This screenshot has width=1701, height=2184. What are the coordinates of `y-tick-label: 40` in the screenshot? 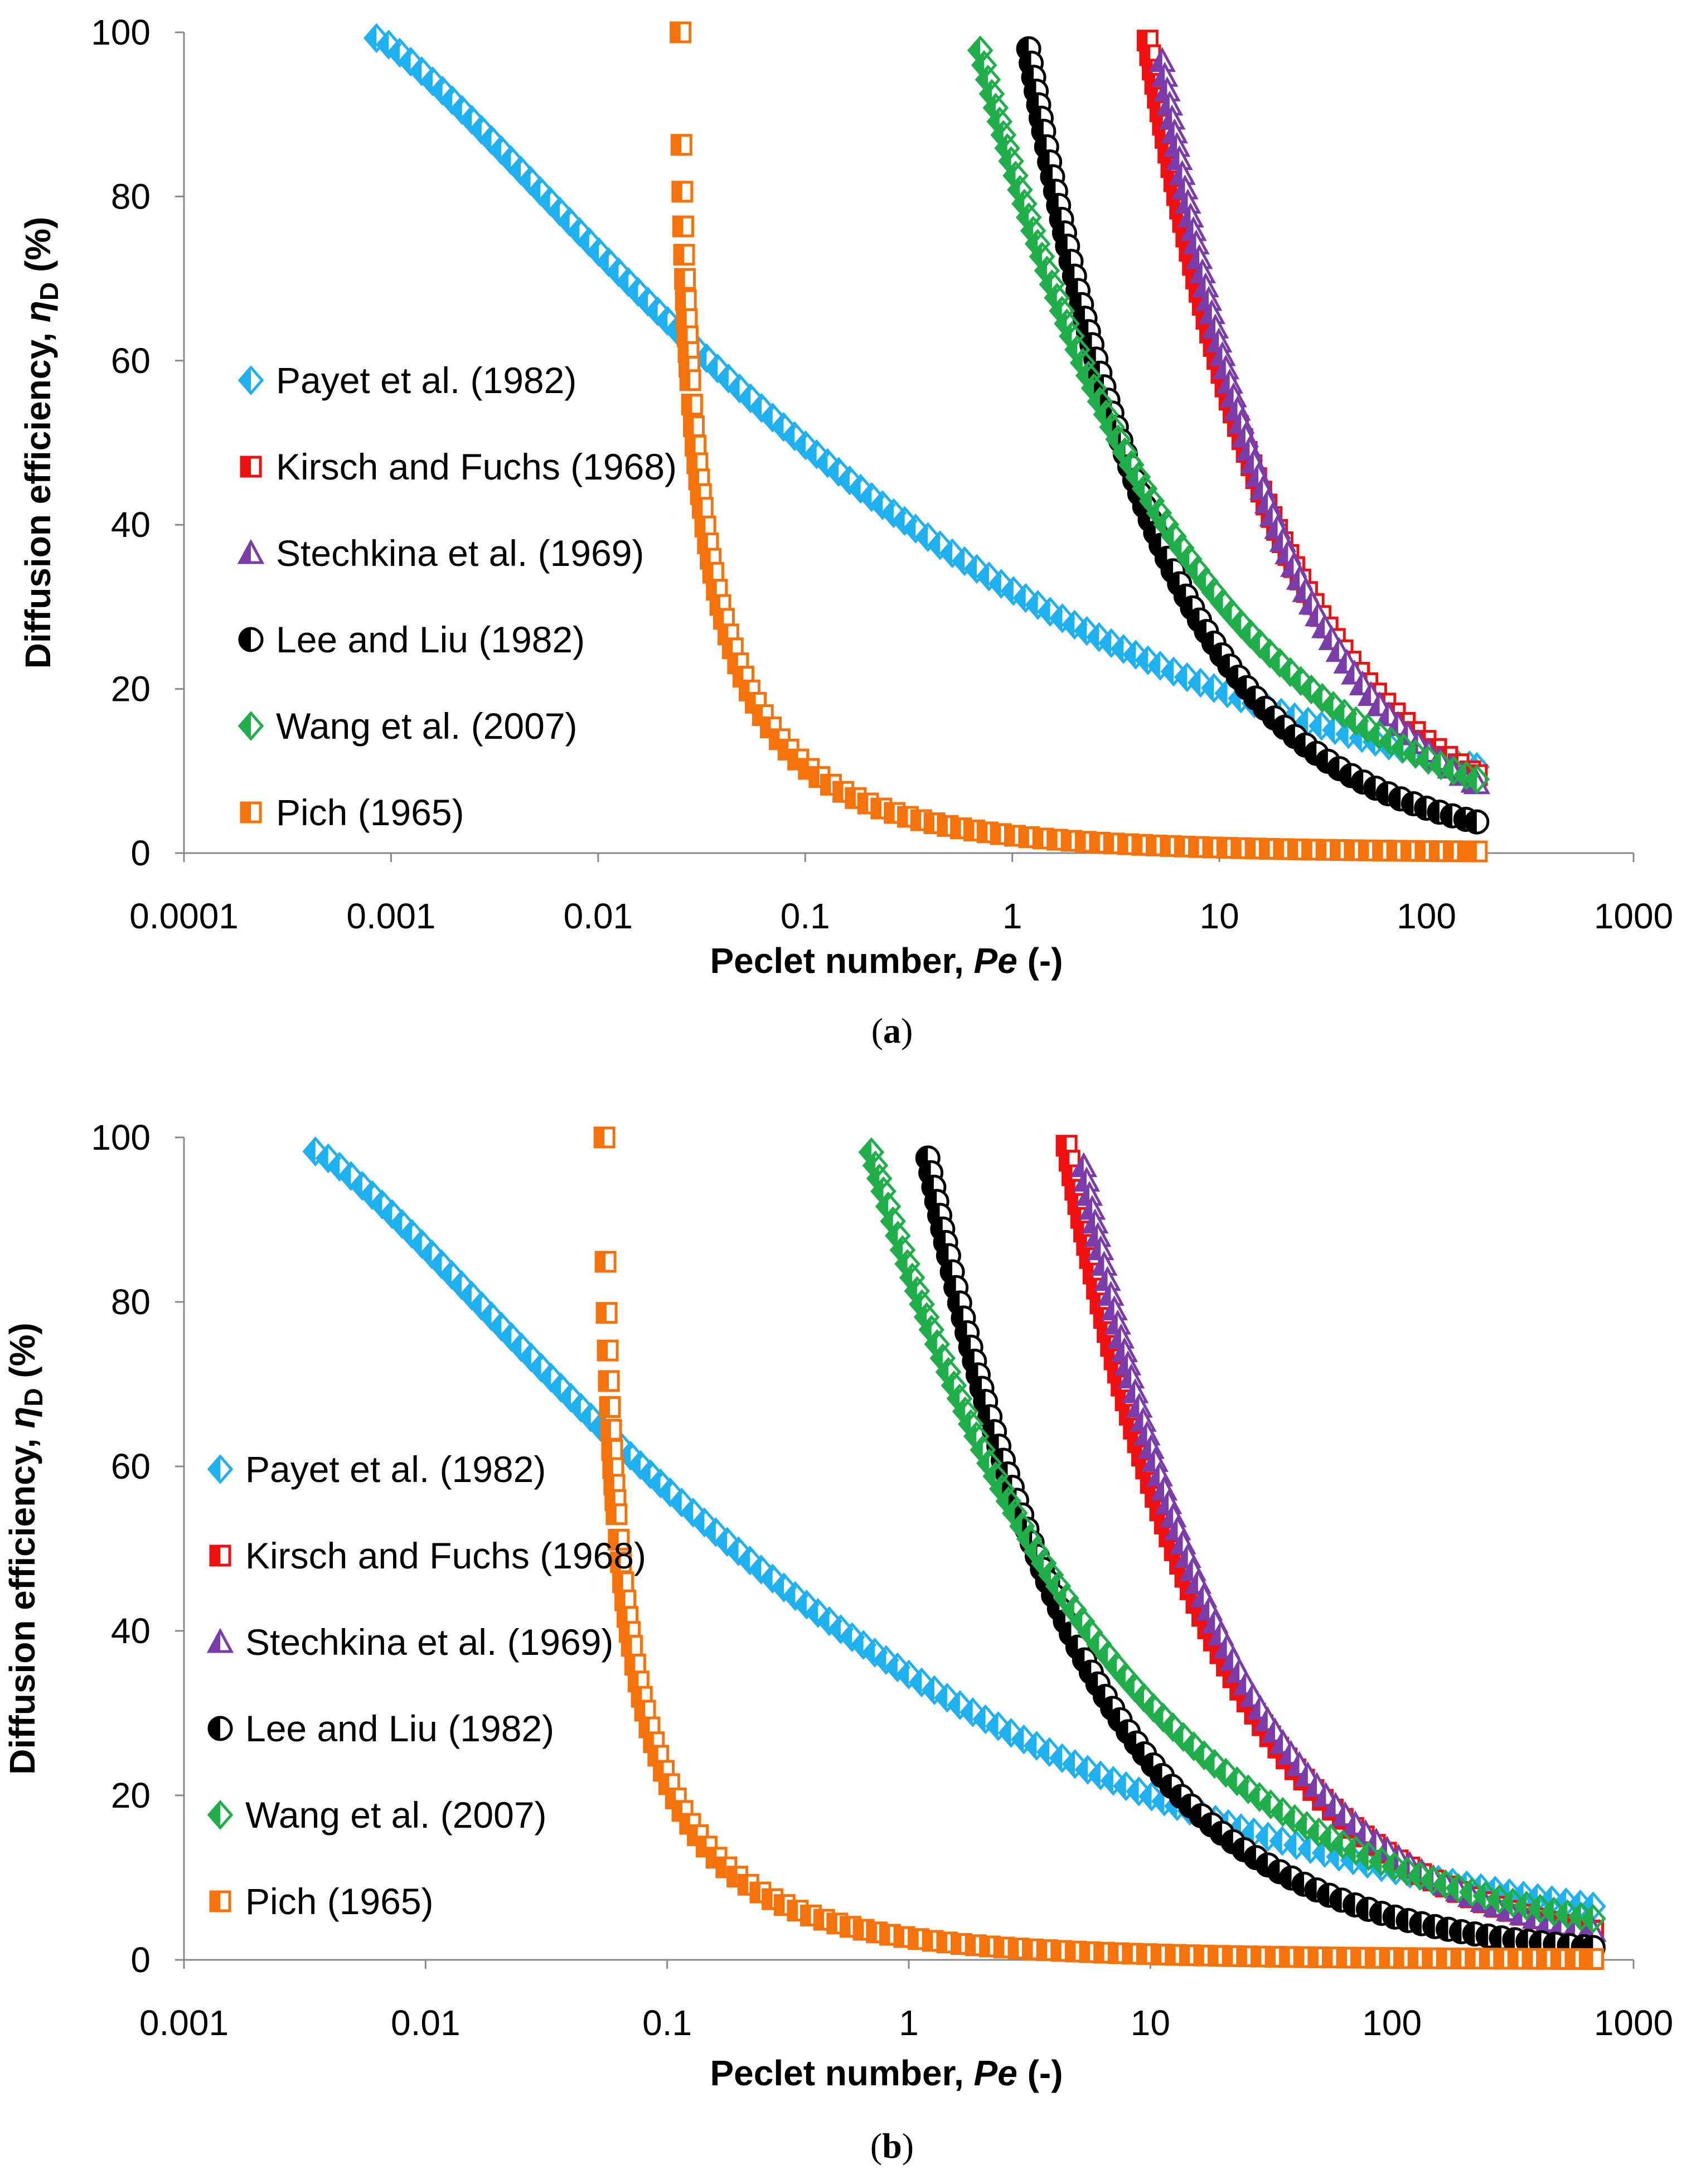 It's located at (131, 525).